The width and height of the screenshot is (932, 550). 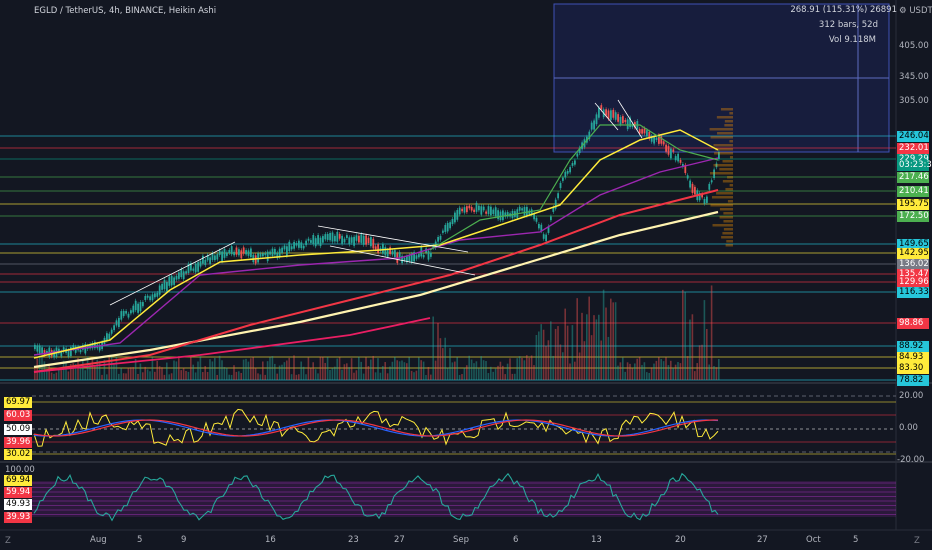 What do you see at coordinates (721, 177) in the screenshot?
I see `volume-profile` at bounding box center [721, 177].